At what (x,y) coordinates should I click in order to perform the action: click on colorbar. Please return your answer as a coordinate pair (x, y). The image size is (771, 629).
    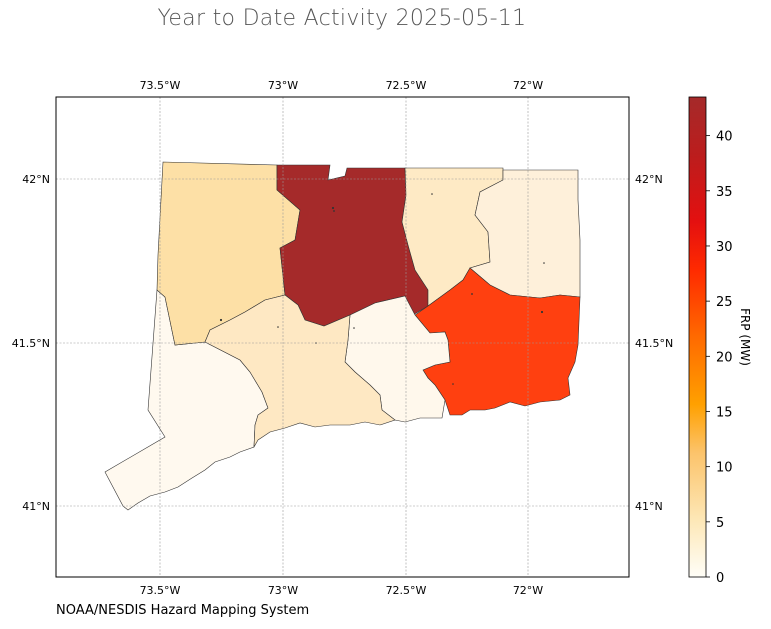
    Looking at the image, I should click on (697, 337).